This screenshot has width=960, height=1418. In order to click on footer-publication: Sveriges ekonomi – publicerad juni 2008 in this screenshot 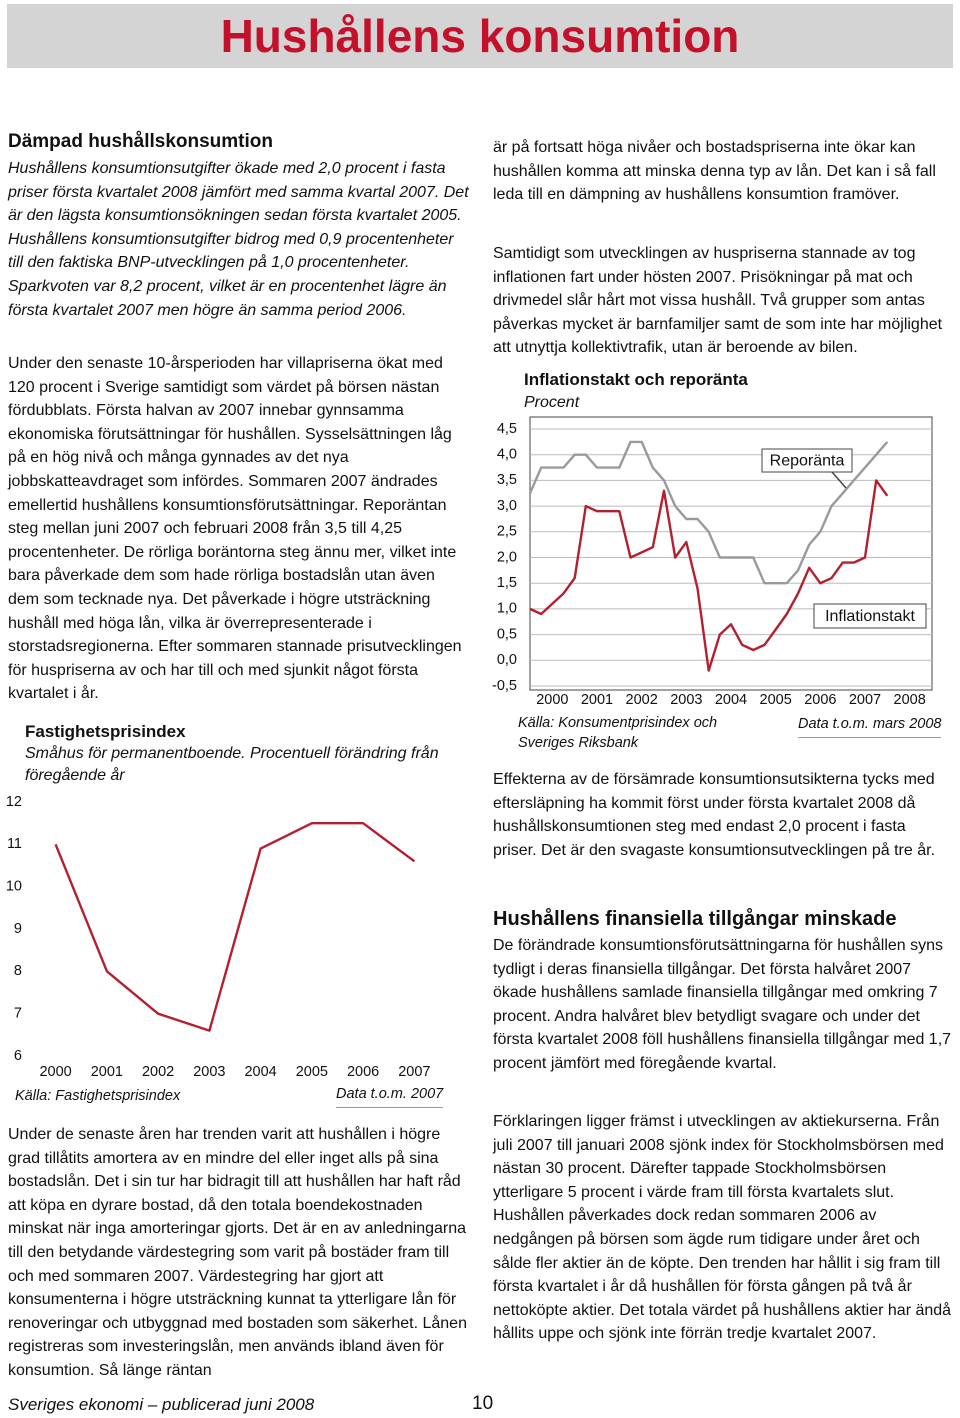, I will do `click(161, 1404)`.